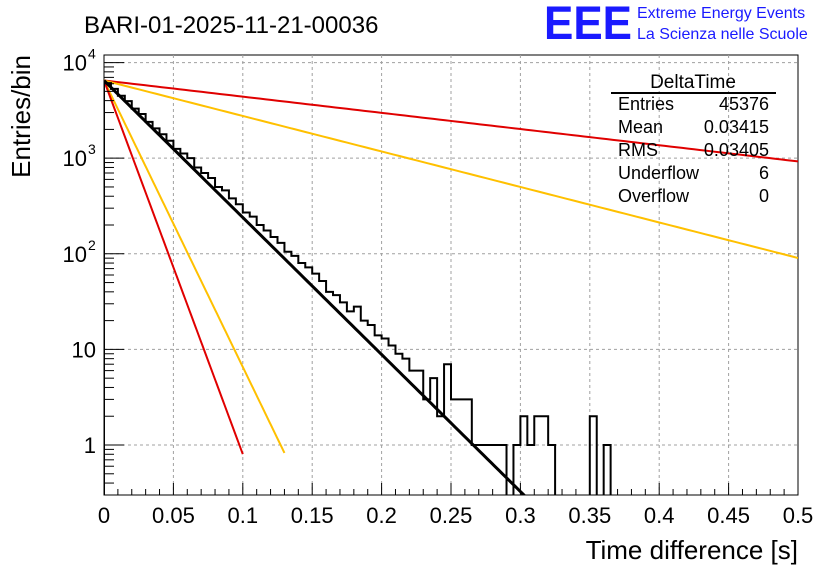 This screenshot has width=836, height=572. I want to click on stats-value: 0, so click(764, 196).